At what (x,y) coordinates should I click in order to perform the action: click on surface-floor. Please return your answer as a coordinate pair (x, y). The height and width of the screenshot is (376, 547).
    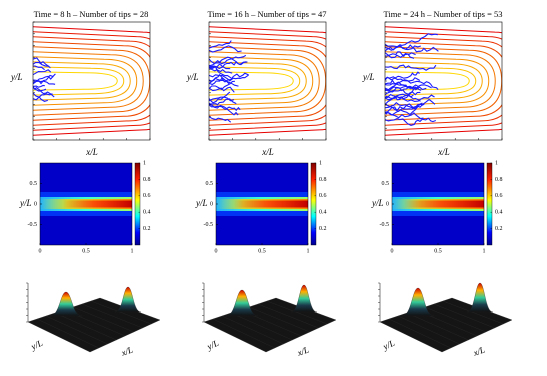
    Looking at the image, I should click on (270, 325).